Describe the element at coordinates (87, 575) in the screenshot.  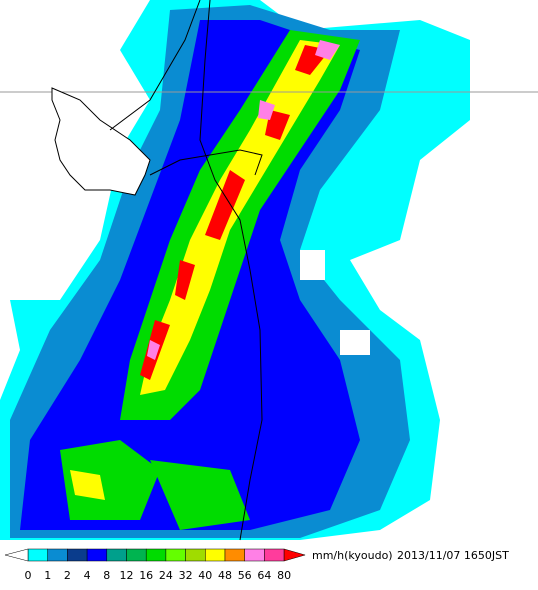
I see `legend-tick-label: 4` at that location.